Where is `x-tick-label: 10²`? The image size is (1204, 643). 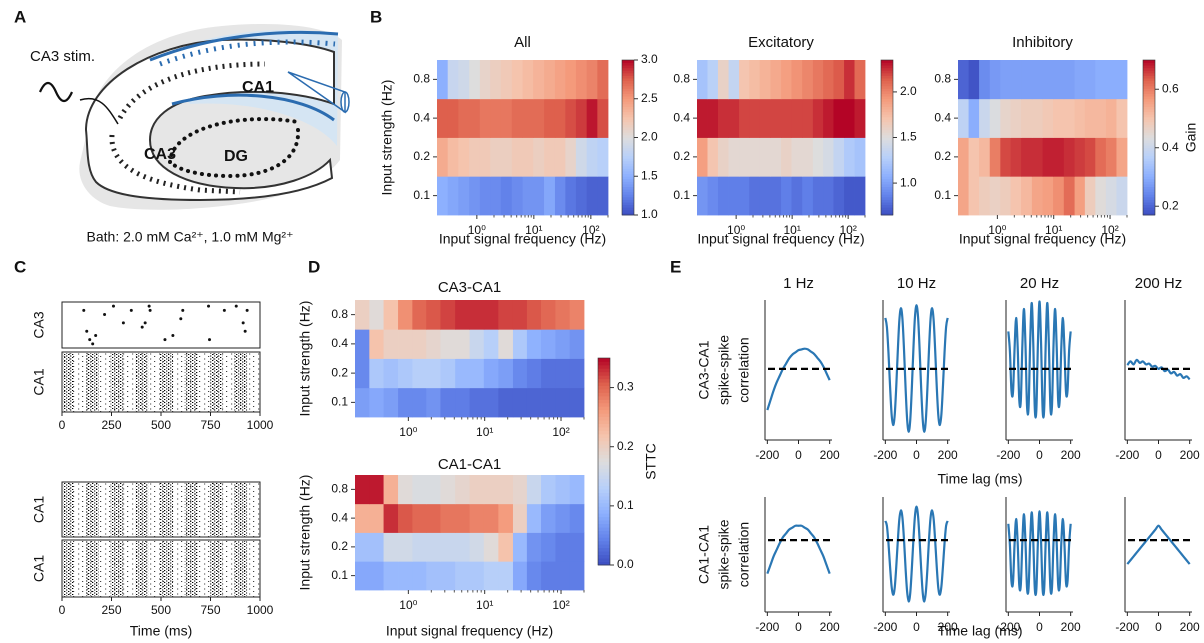 x-tick-label: 10² is located at coordinates (560, 605).